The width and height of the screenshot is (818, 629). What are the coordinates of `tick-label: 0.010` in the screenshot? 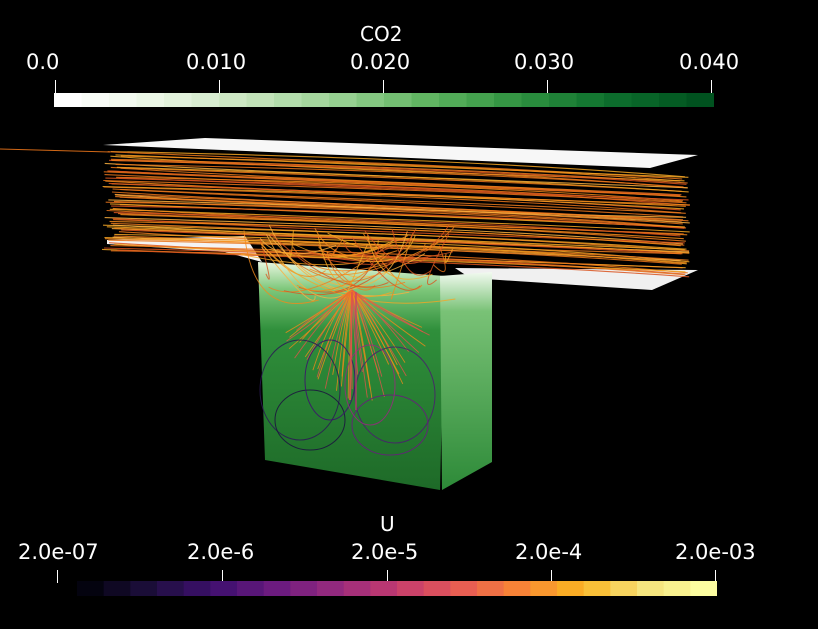 It's located at (216, 62).